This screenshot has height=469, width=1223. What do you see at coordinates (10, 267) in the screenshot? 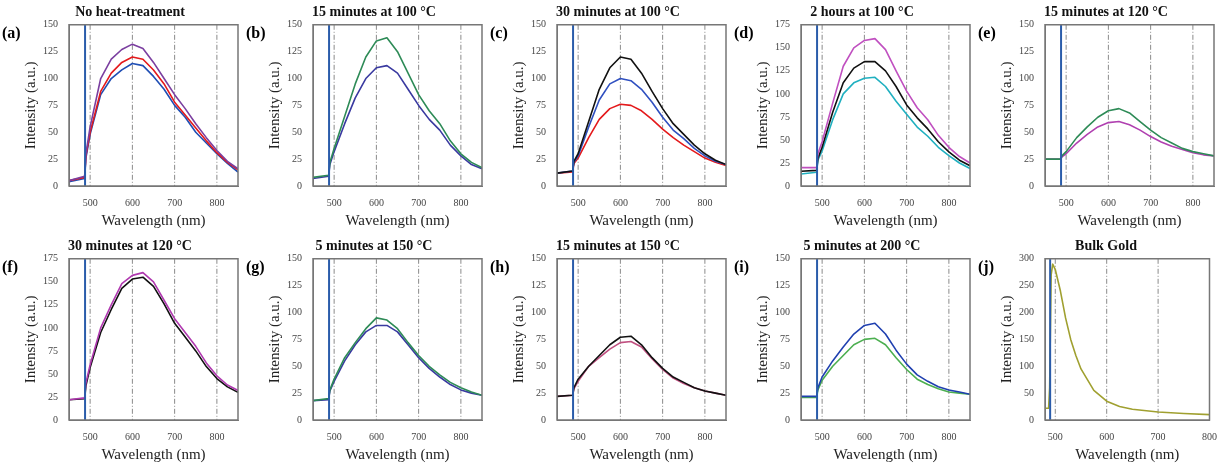
I see `text: (f)` at bounding box center [10, 267].